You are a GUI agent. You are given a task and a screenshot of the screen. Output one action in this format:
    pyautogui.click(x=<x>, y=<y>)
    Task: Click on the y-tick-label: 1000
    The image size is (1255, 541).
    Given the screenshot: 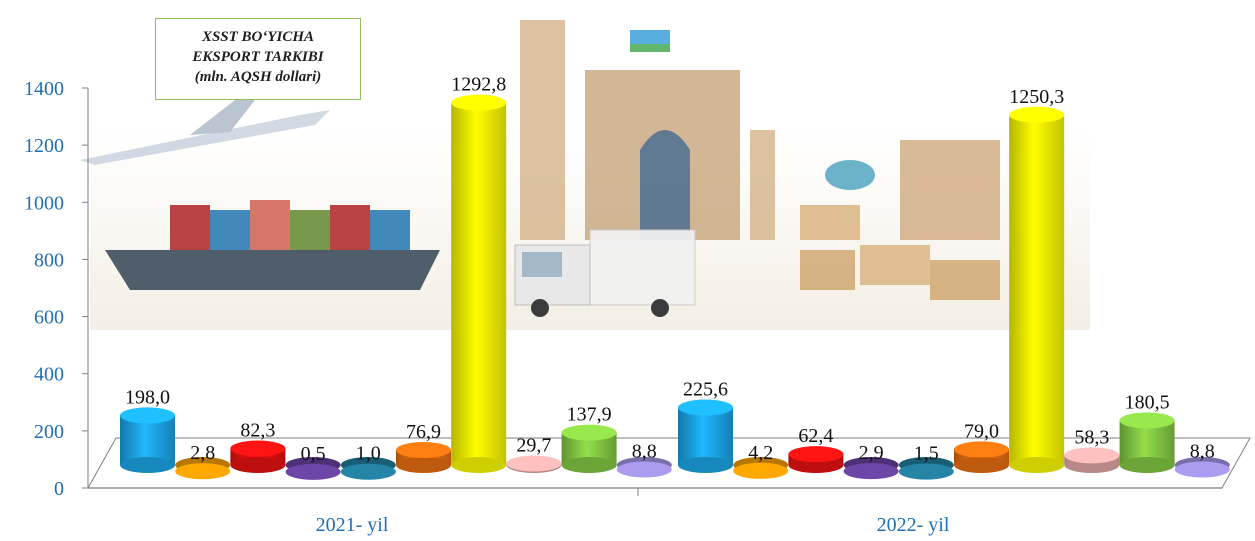 What is the action you would take?
    pyautogui.click(x=44, y=203)
    